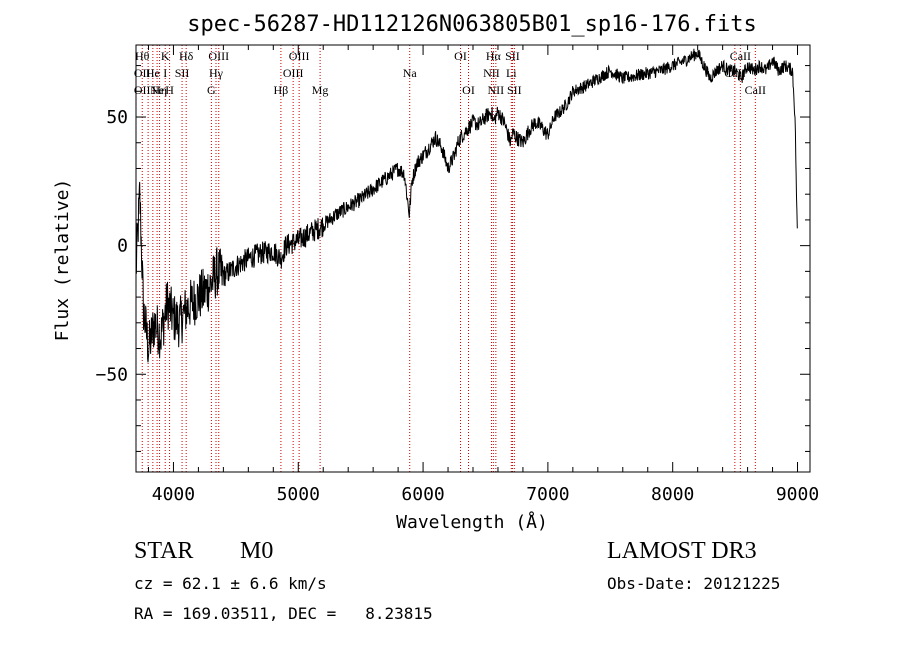  What do you see at coordinates (422, 494) in the screenshot?
I see `x-tick-label: 6000` at bounding box center [422, 494].